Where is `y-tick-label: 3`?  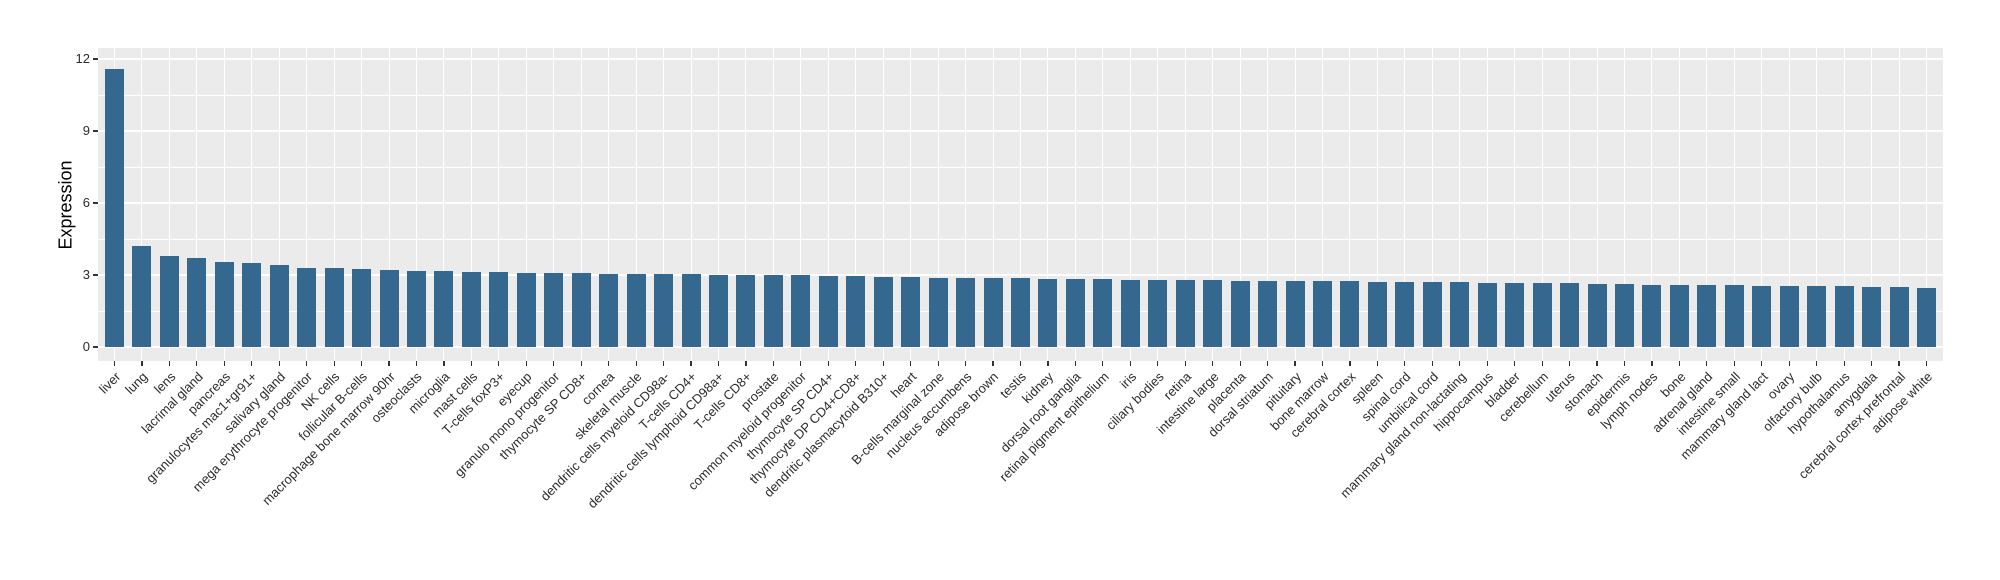
y-tick-label: 3 is located at coordinates (86, 274).